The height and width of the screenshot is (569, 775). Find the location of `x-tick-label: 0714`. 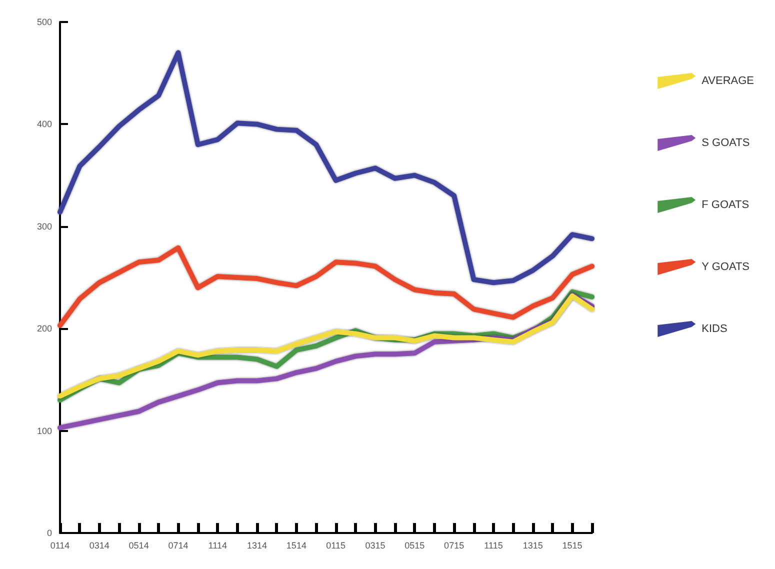

x-tick-label: 0714 is located at coordinates (178, 545).